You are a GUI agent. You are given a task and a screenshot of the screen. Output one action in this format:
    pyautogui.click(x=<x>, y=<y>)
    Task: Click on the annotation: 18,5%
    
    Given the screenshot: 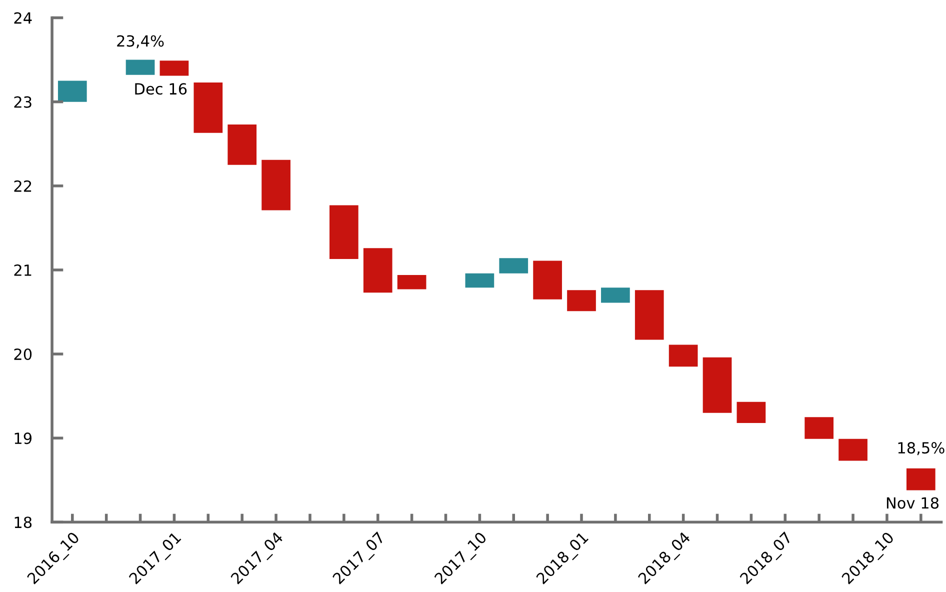 What is the action you would take?
    pyautogui.click(x=921, y=449)
    